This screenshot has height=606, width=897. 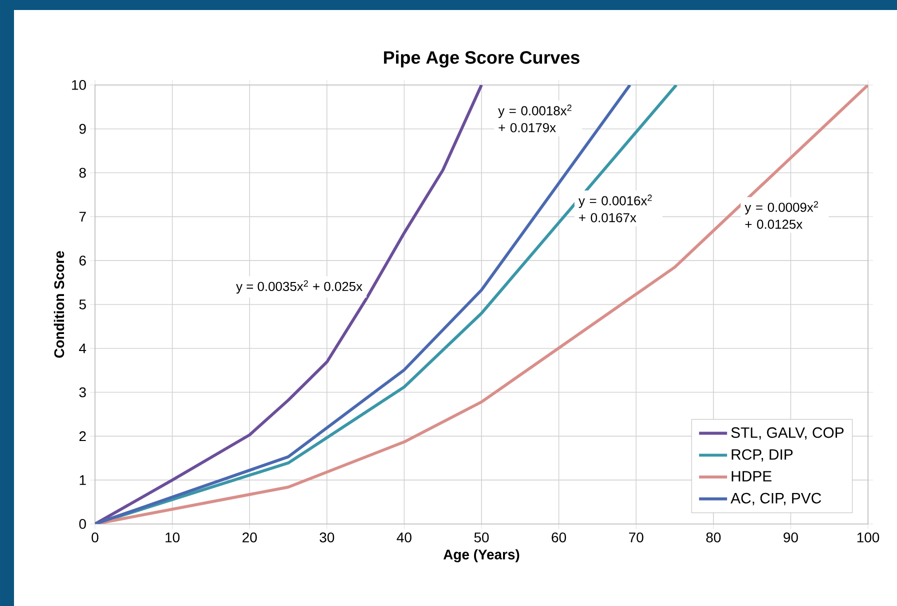 What do you see at coordinates (82, 261) in the screenshot?
I see `y-tick-label: 6` at bounding box center [82, 261].